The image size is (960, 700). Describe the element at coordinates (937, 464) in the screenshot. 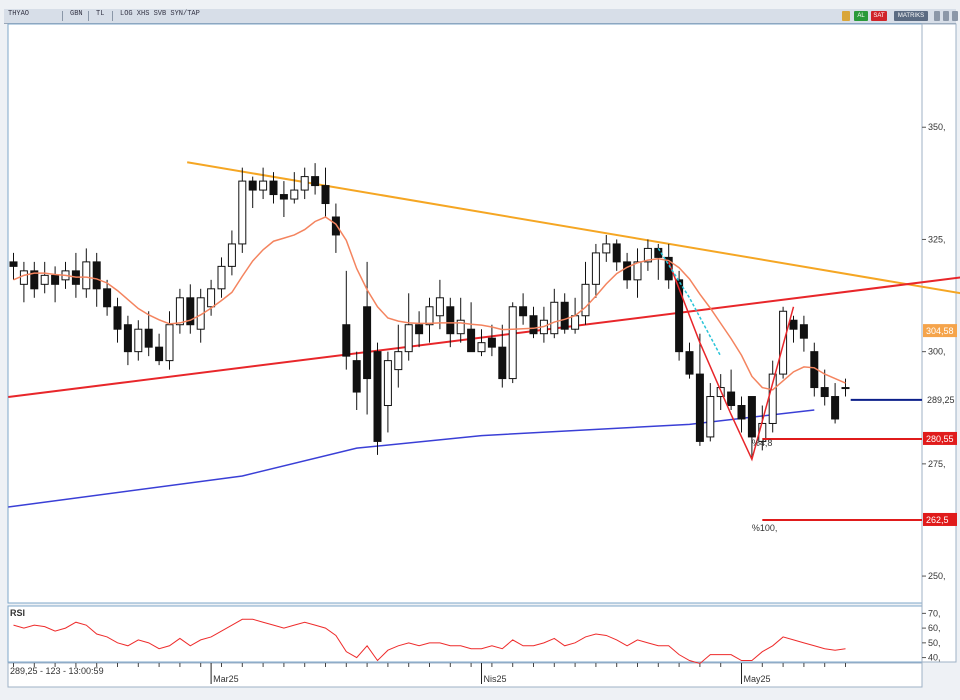

I see `y-tick-label: 275,` at that location.